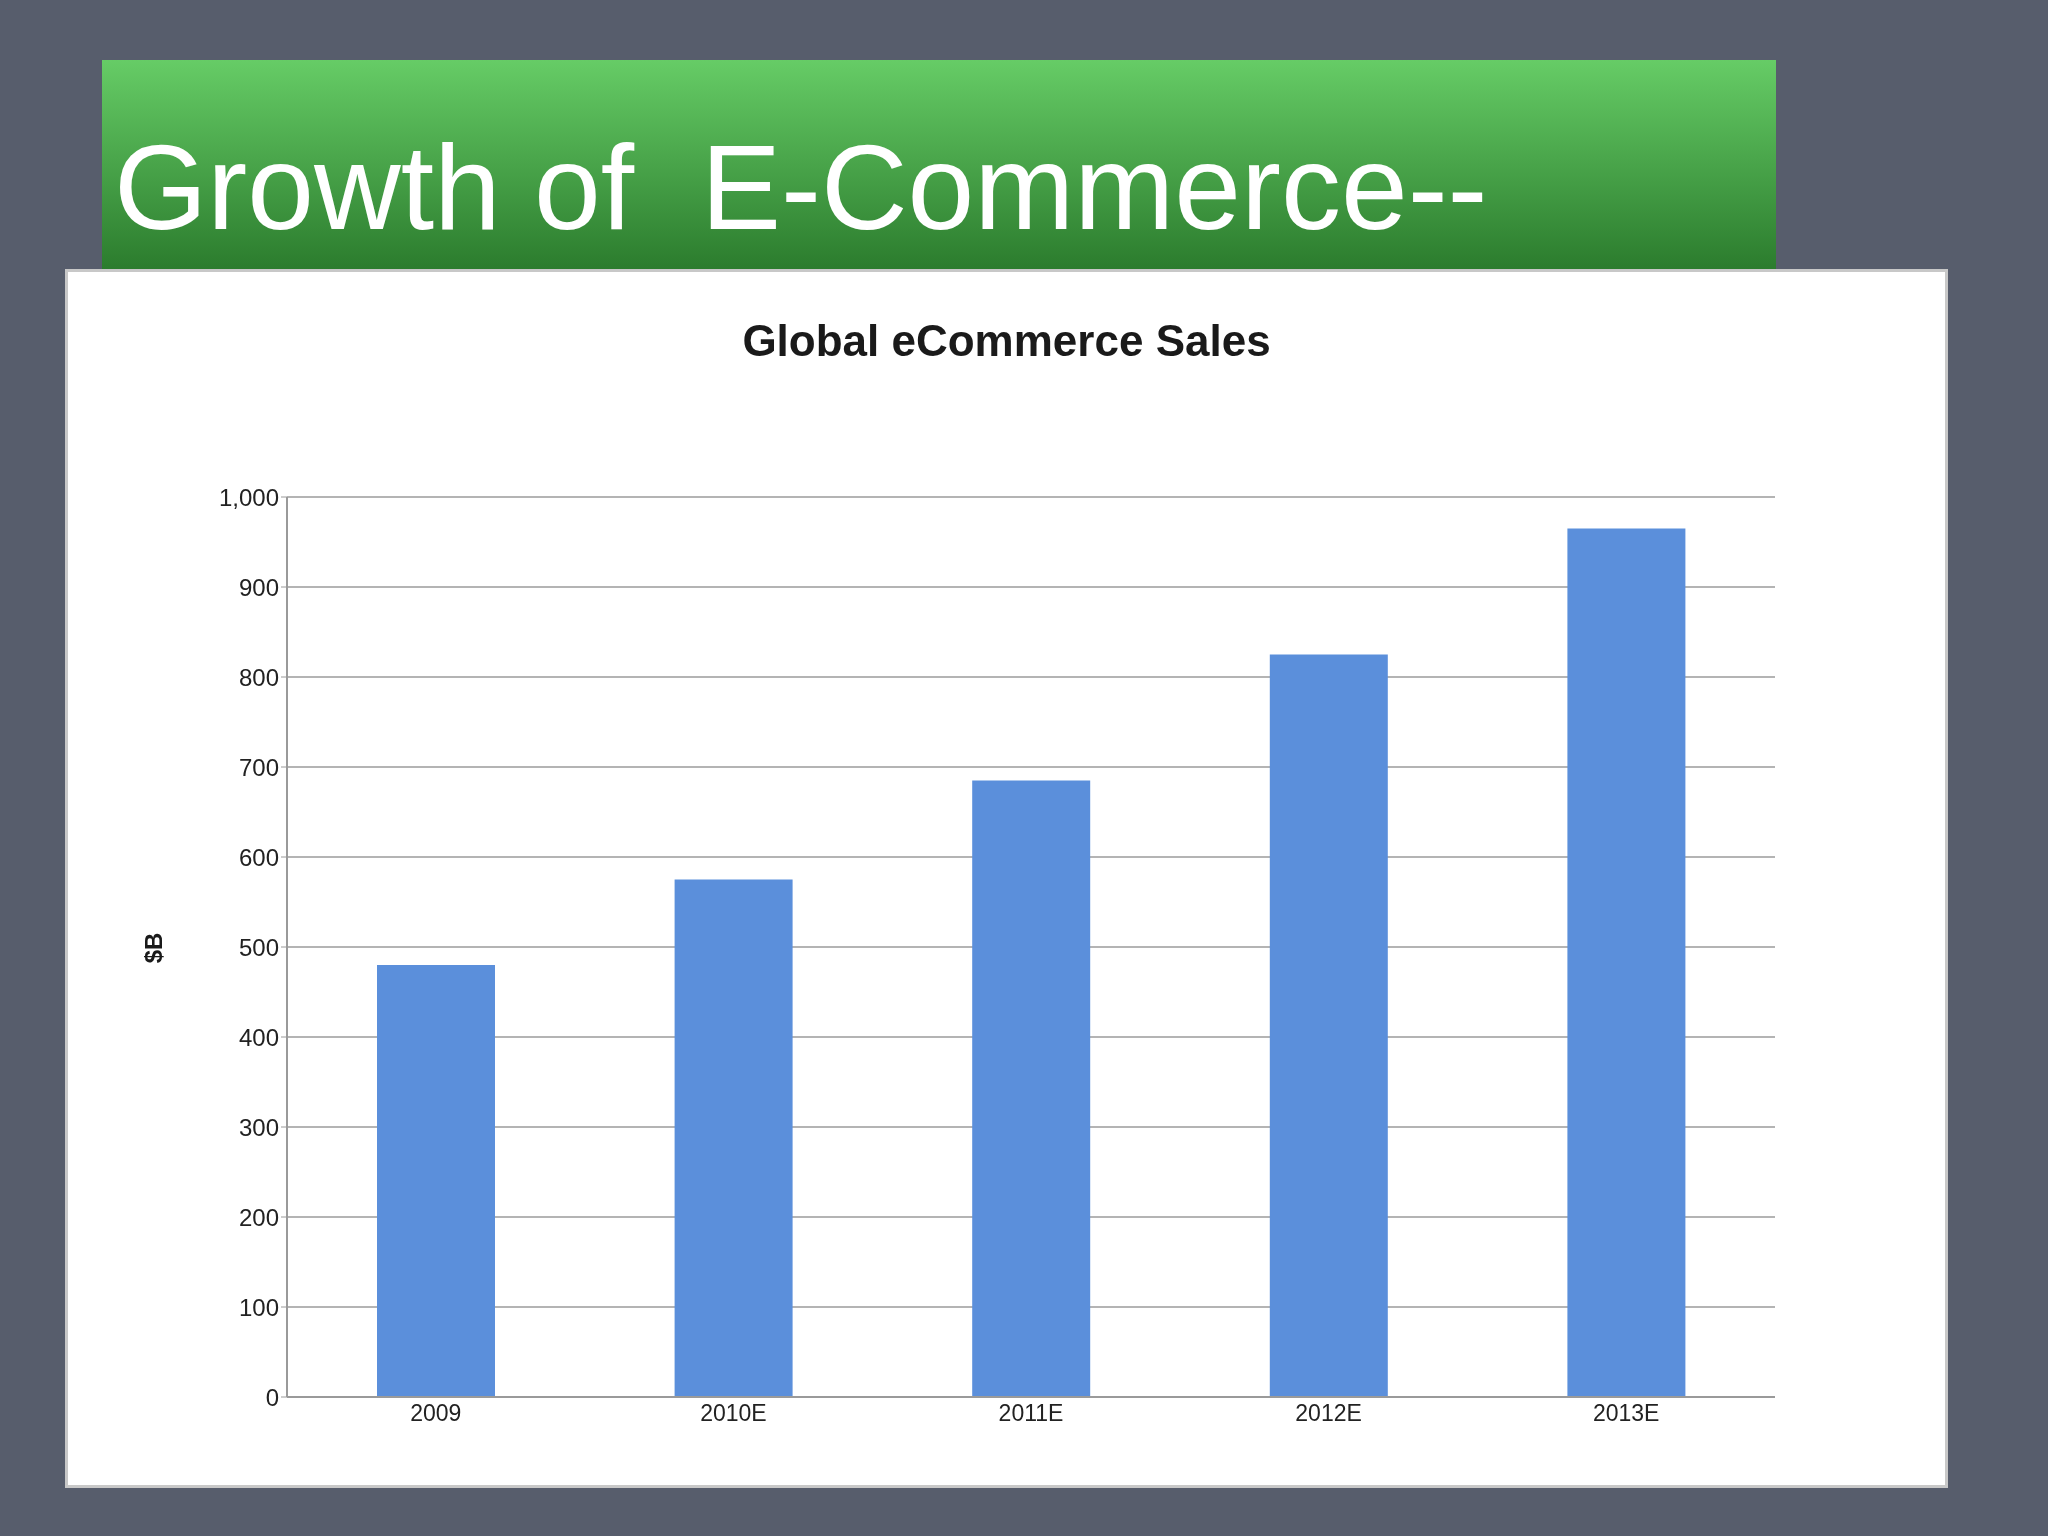 Image resolution: width=2048 pixels, height=1536 pixels. Describe the element at coordinates (258, 1307) in the screenshot. I see `y-tick-label: 100` at that location.